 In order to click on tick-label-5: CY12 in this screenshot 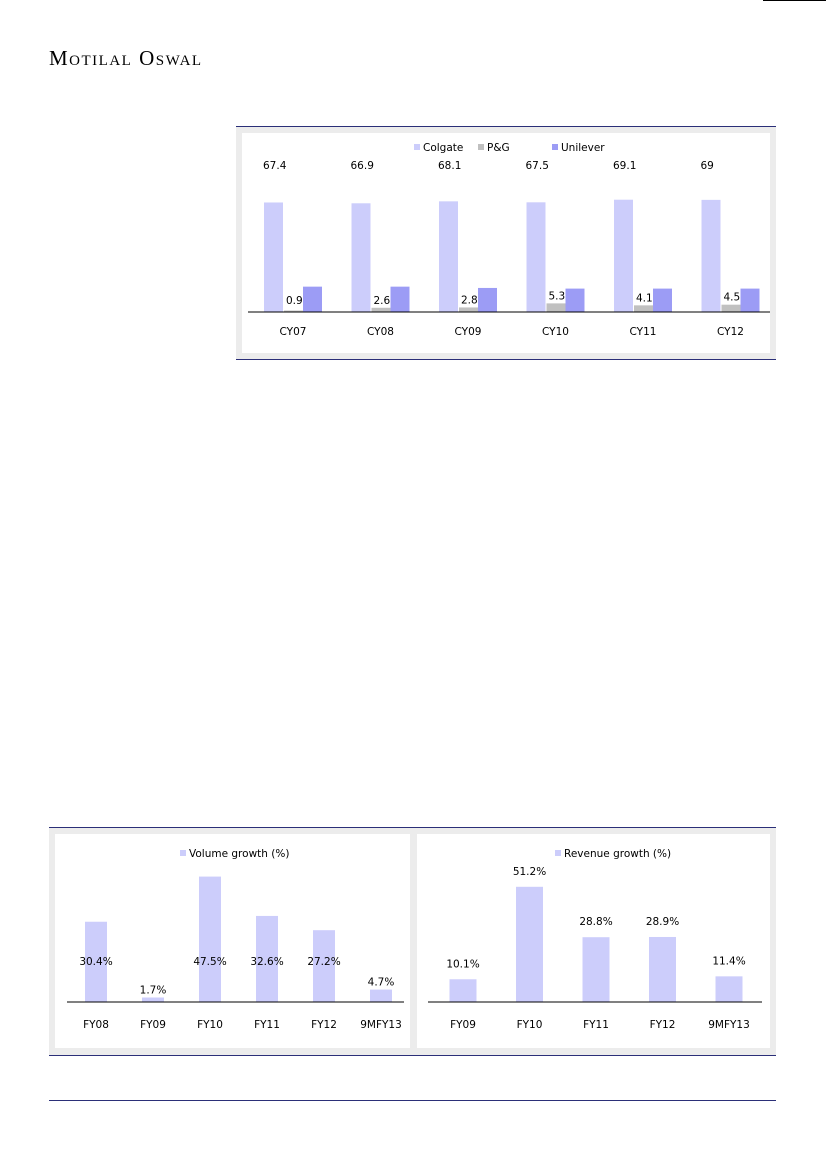, I will do `click(730, 332)`.